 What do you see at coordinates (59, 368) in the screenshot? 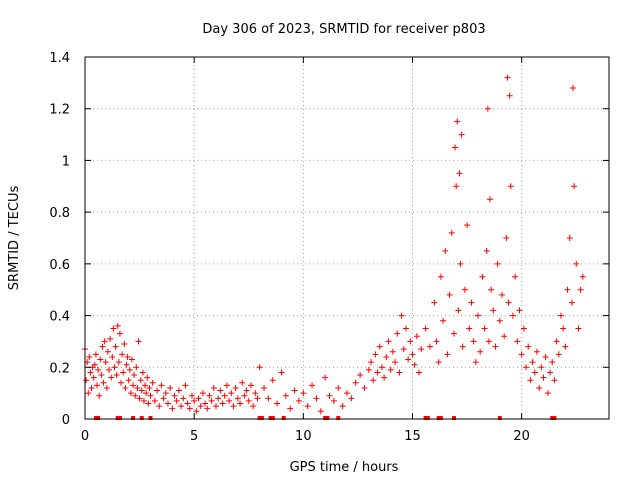
I see `y-tick-label: 0.2` at bounding box center [59, 368].